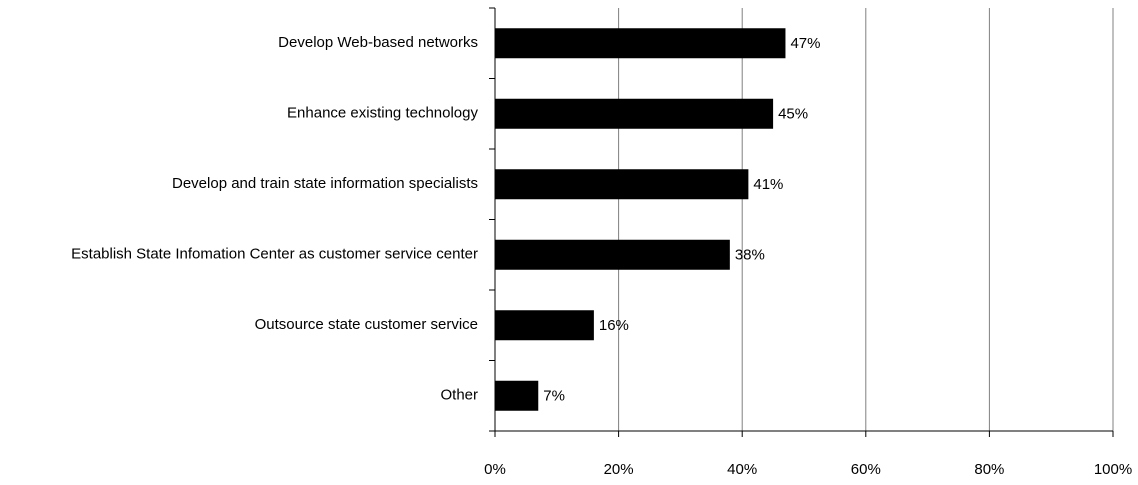 This screenshot has width=1138, height=485. Describe the element at coordinates (866, 469) in the screenshot. I see `x-tick-label: 60%` at that location.